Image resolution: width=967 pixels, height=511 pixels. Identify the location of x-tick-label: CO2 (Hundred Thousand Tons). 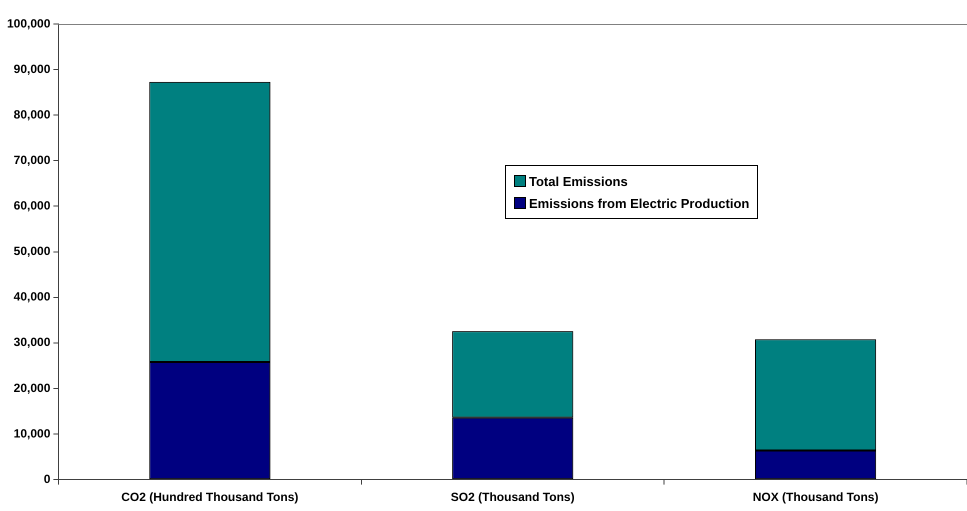
(209, 497).